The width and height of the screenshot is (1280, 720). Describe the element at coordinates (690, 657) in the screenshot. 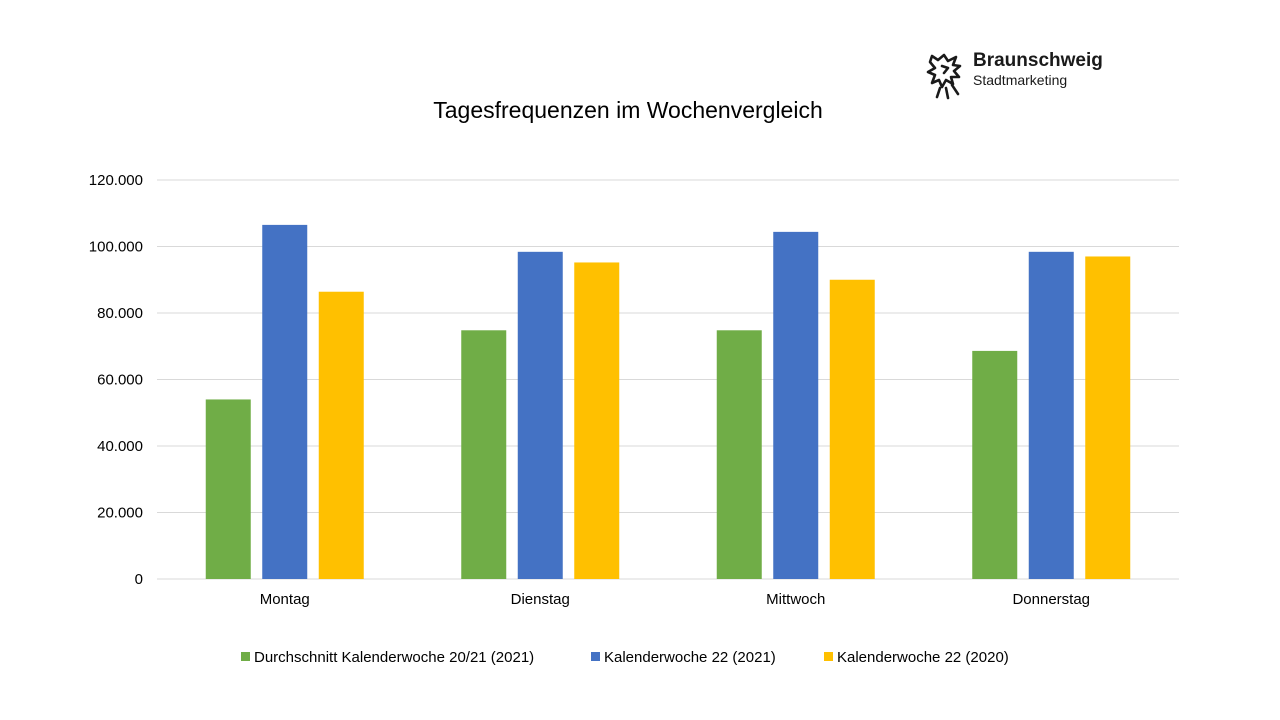

I see `legend-label: Kalenderwoche 22 (2021)` at that location.